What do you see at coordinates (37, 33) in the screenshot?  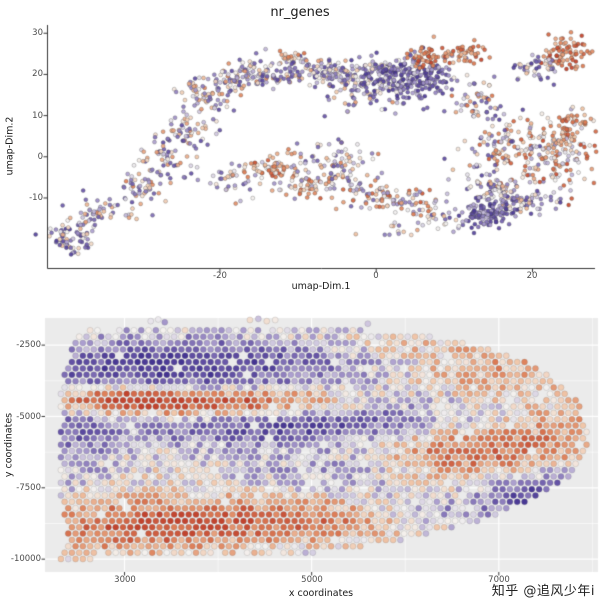 I see `y-tick-label: 30` at bounding box center [37, 33].